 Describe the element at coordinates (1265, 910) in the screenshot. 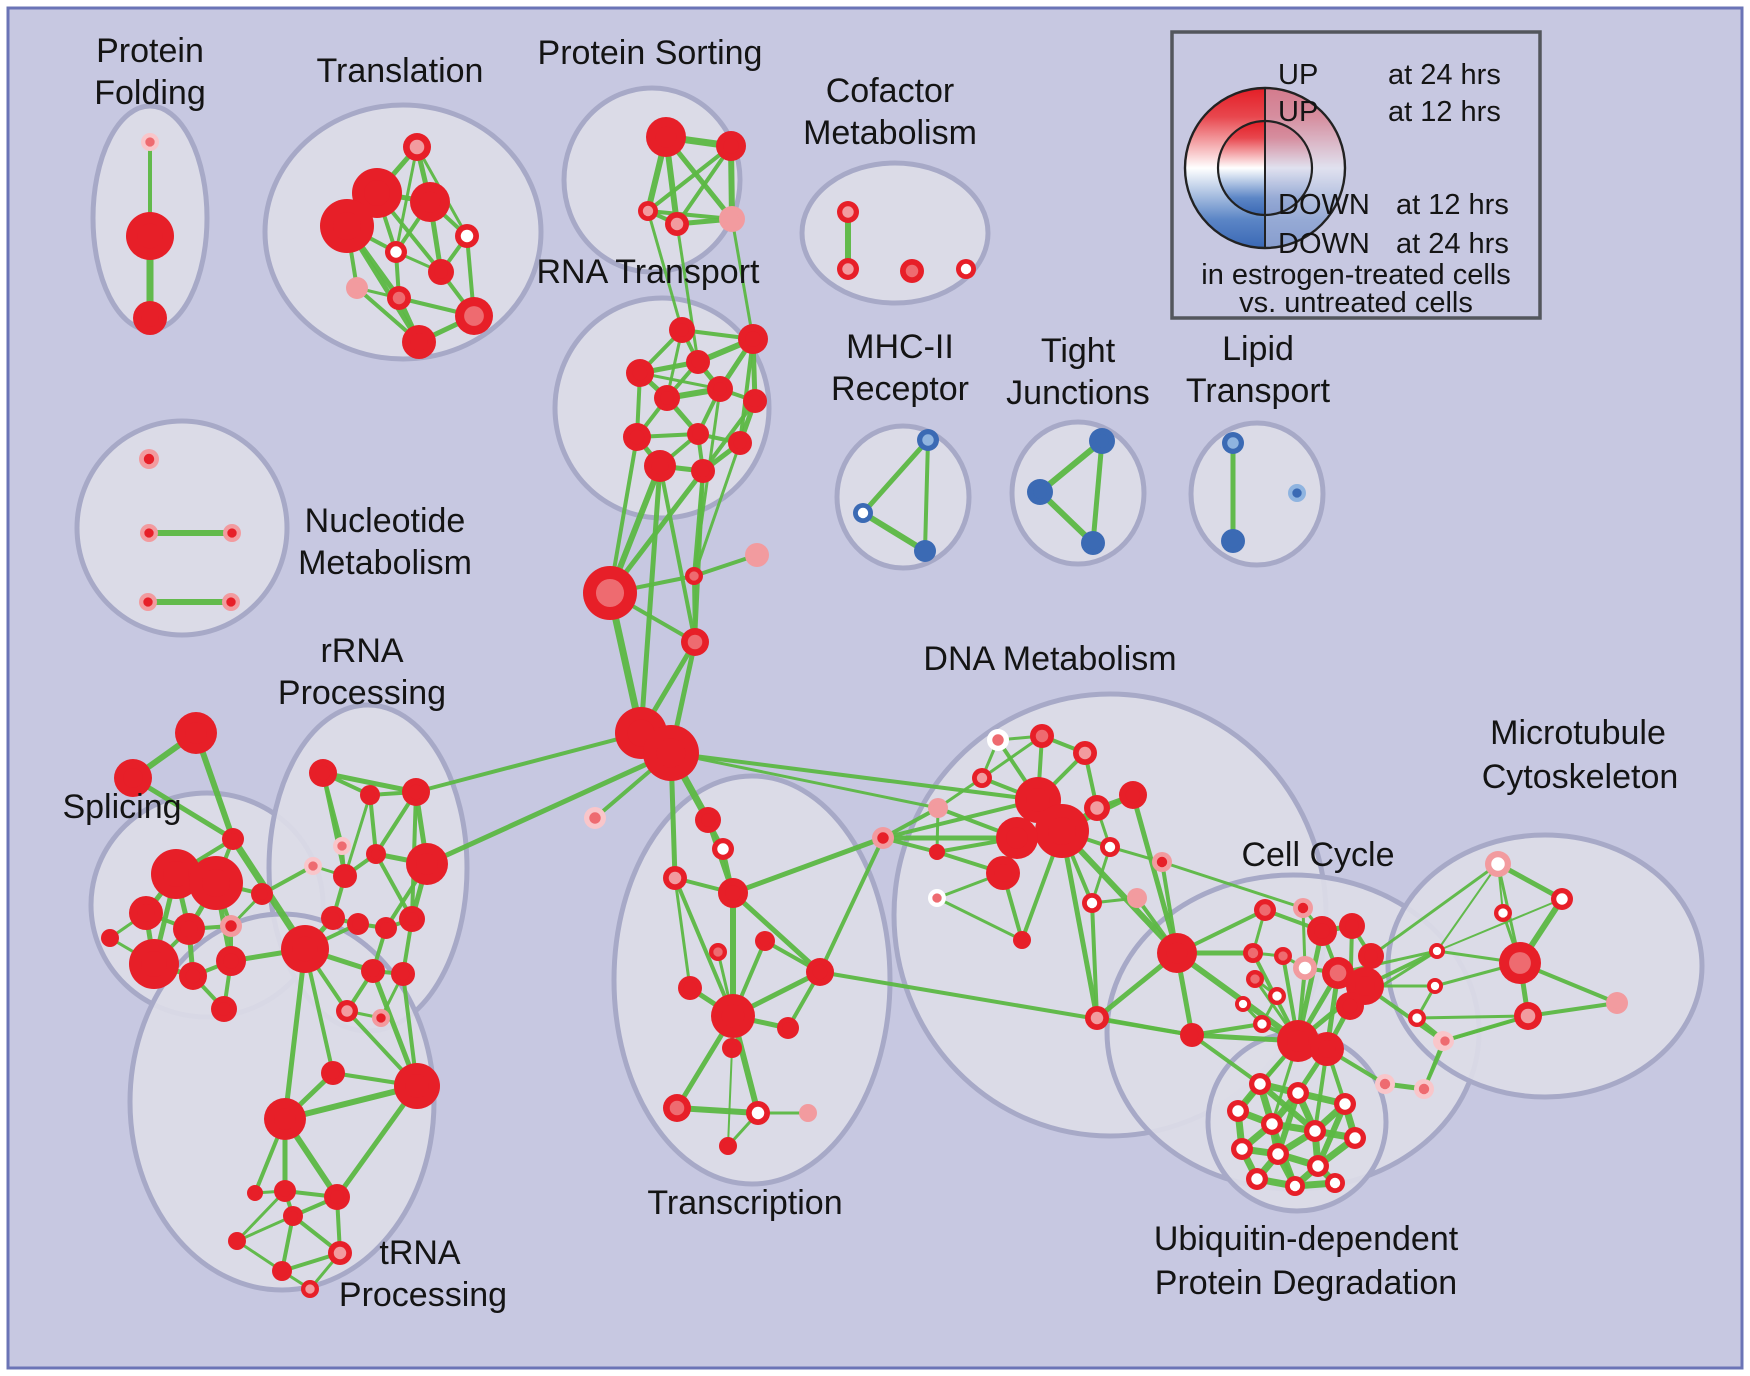

I see `node-cc1` at that location.